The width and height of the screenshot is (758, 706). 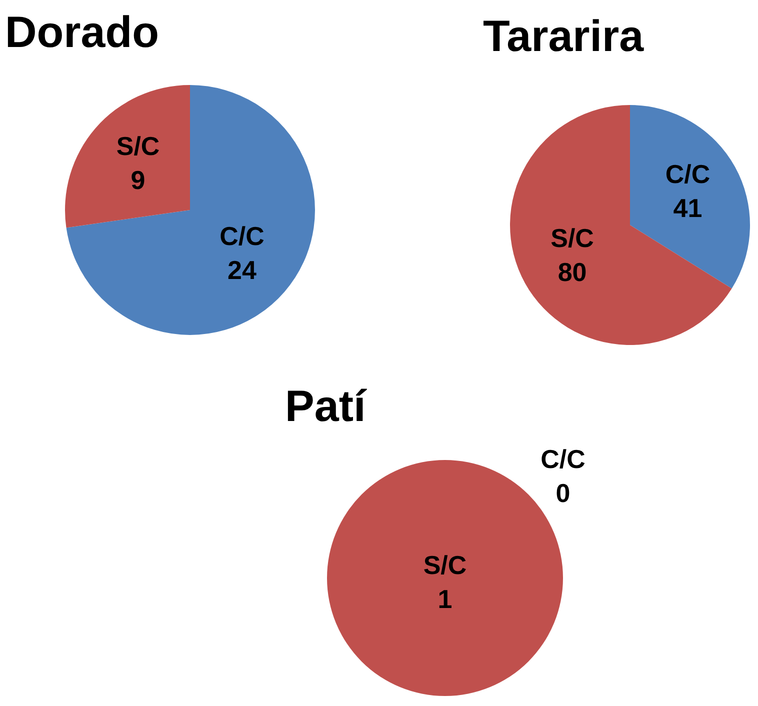 I want to click on chart-title: Patí, so click(x=325, y=407).